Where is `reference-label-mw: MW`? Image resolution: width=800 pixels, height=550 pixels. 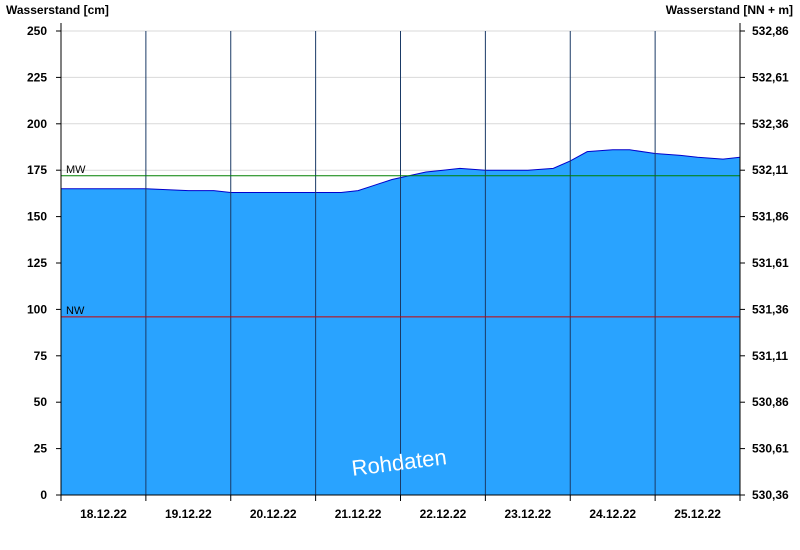 reference-label-mw: MW is located at coordinates (76, 170).